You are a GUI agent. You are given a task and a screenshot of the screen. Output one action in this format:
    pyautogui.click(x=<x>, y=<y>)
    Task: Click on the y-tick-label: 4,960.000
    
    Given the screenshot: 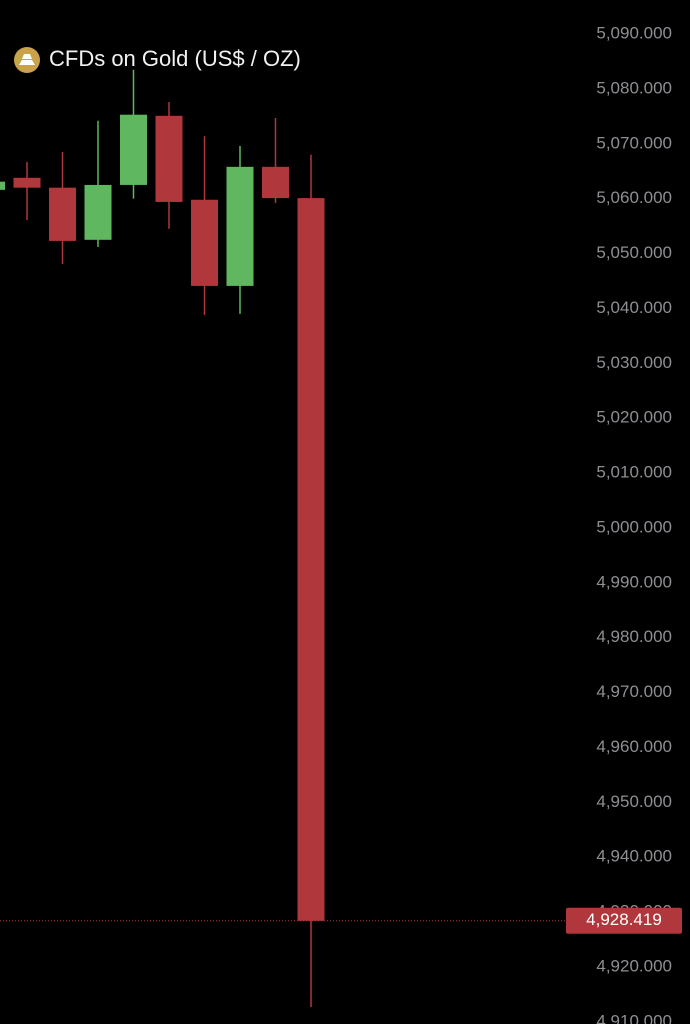 What is the action you would take?
    pyautogui.click(x=634, y=746)
    